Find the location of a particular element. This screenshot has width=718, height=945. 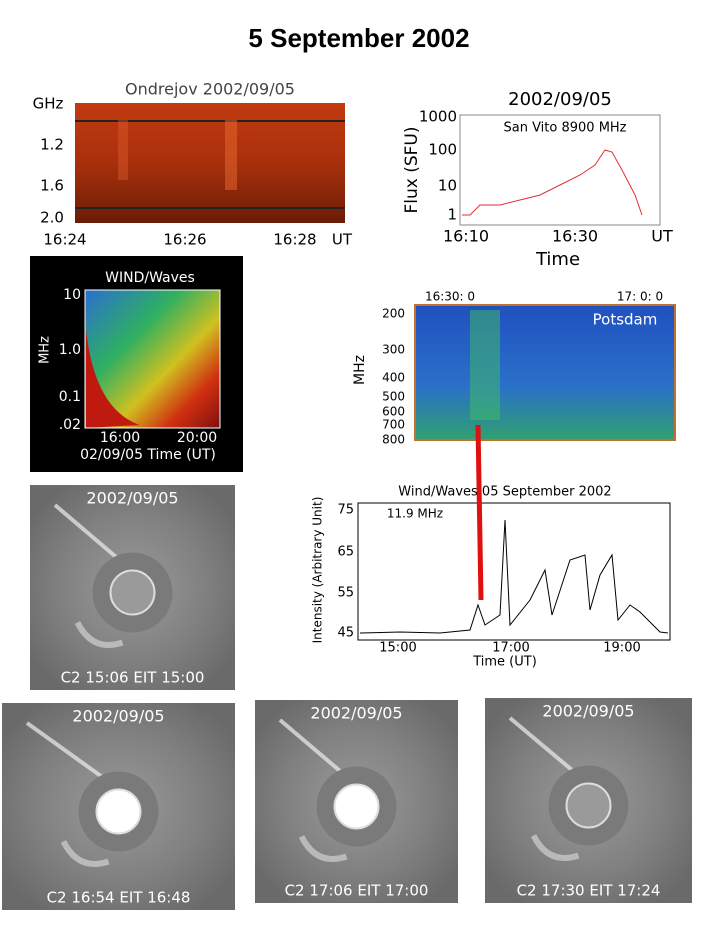

plot-label: Potsdam is located at coordinates (625, 320).